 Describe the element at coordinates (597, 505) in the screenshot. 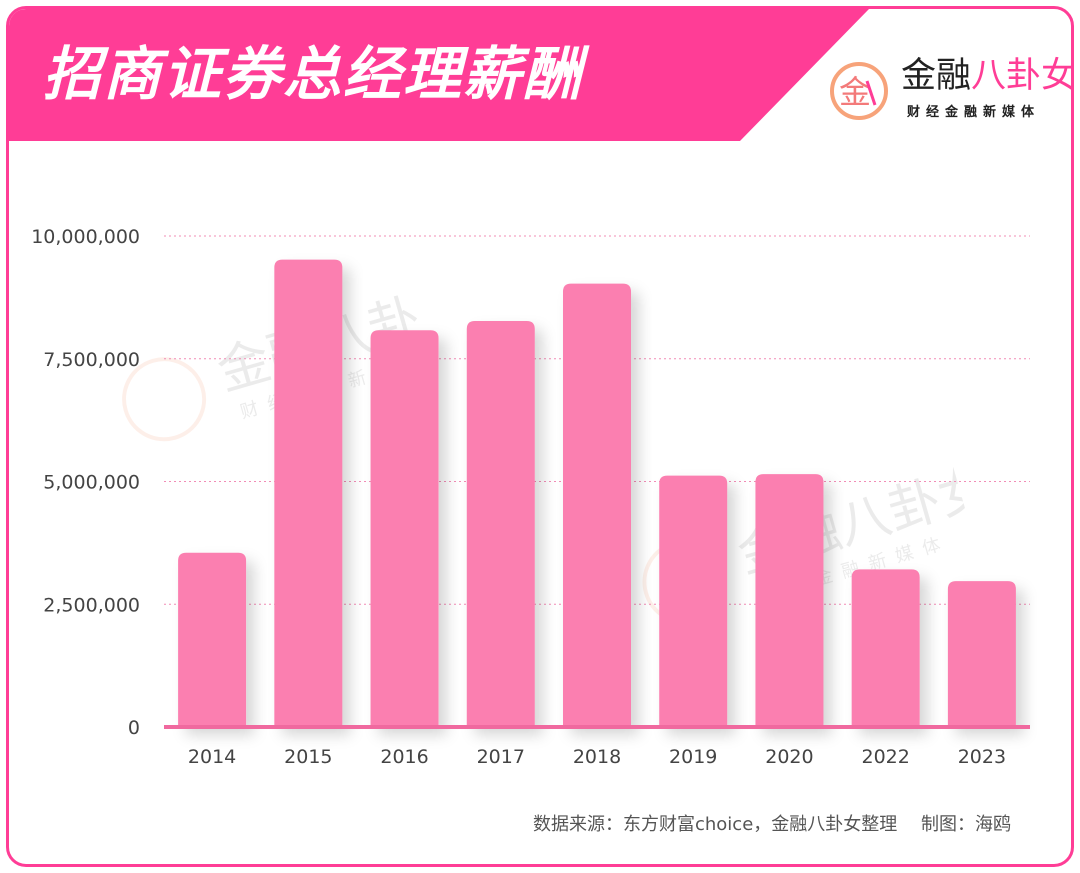

I see `bar-2018` at that location.